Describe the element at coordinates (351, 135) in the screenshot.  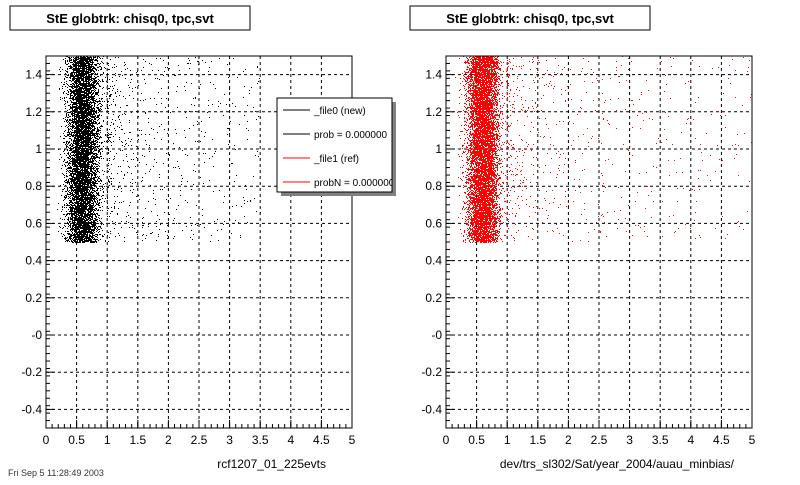
I see `legend-label: prob = 0.000000` at that location.